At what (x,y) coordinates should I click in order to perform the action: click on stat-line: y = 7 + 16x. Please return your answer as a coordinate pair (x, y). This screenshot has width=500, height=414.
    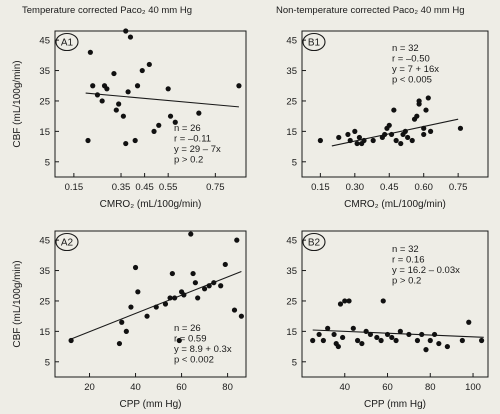
    Looking at the image, I should click on (415, 69).